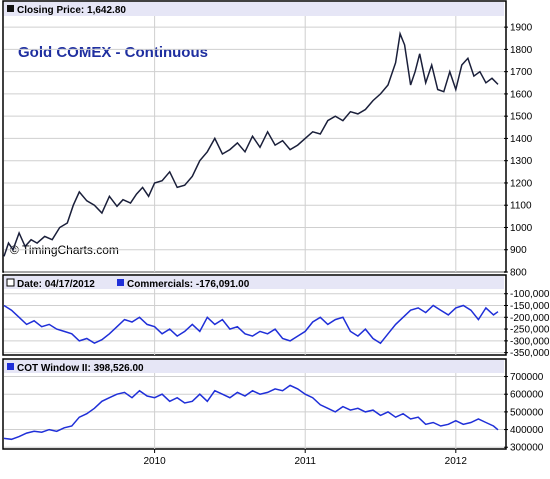  What do you see at coordinates (10, 282) in the screenshot?
I see `date-legend-swatch` at bounding box center [10, 282].